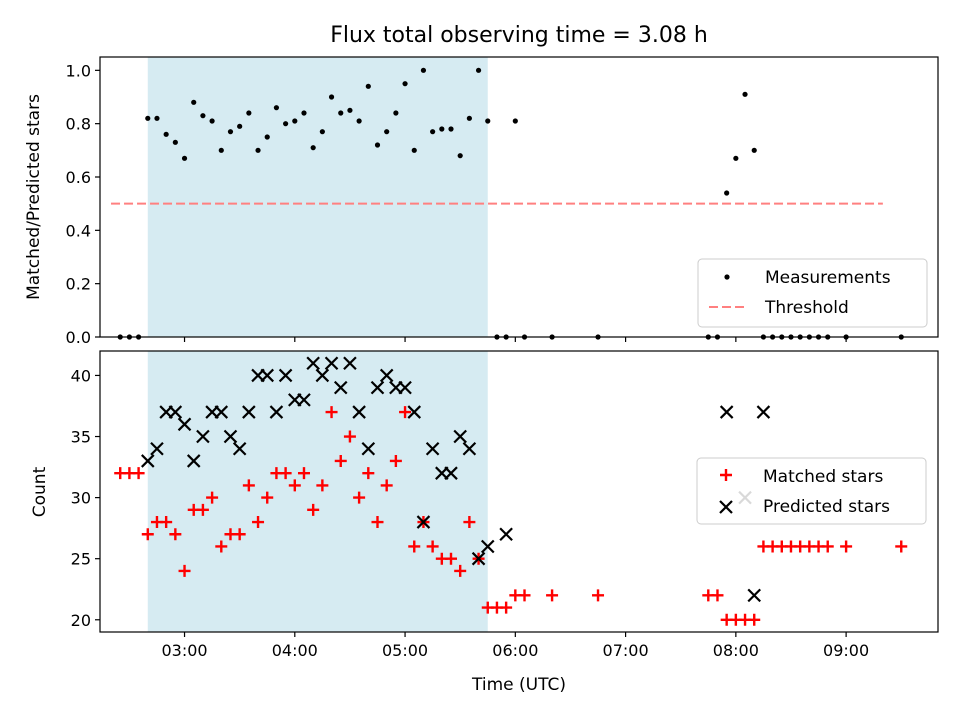 Image resolution: width=960 pixels, height=720 pixels. What do you see at coordinates (806, 308) in the screenshot?
I see `legend-threshold-label: Threshold` at bounding box center [806, 308].